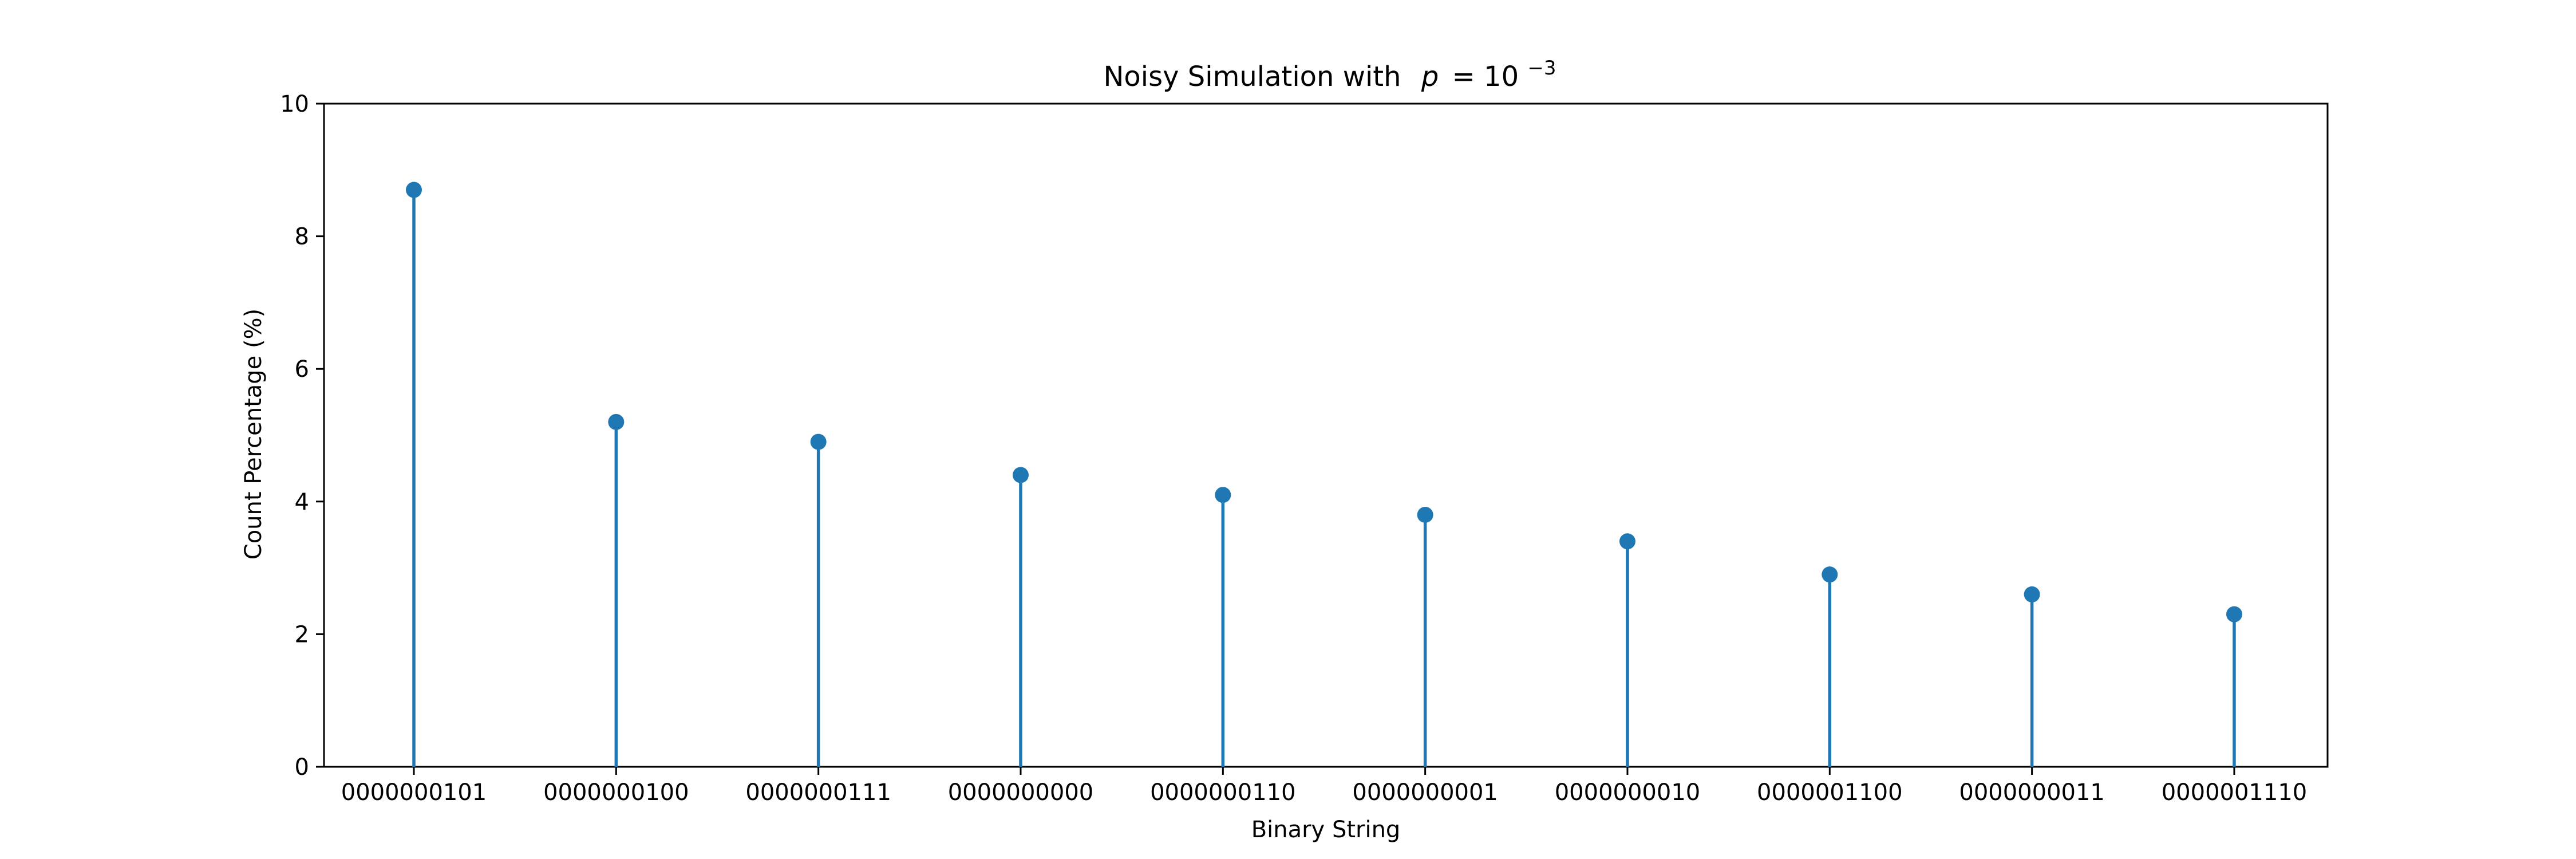 This screenshot has width=2576, height=859. I want to click on y-tick-label: 0, so click(302, 767).